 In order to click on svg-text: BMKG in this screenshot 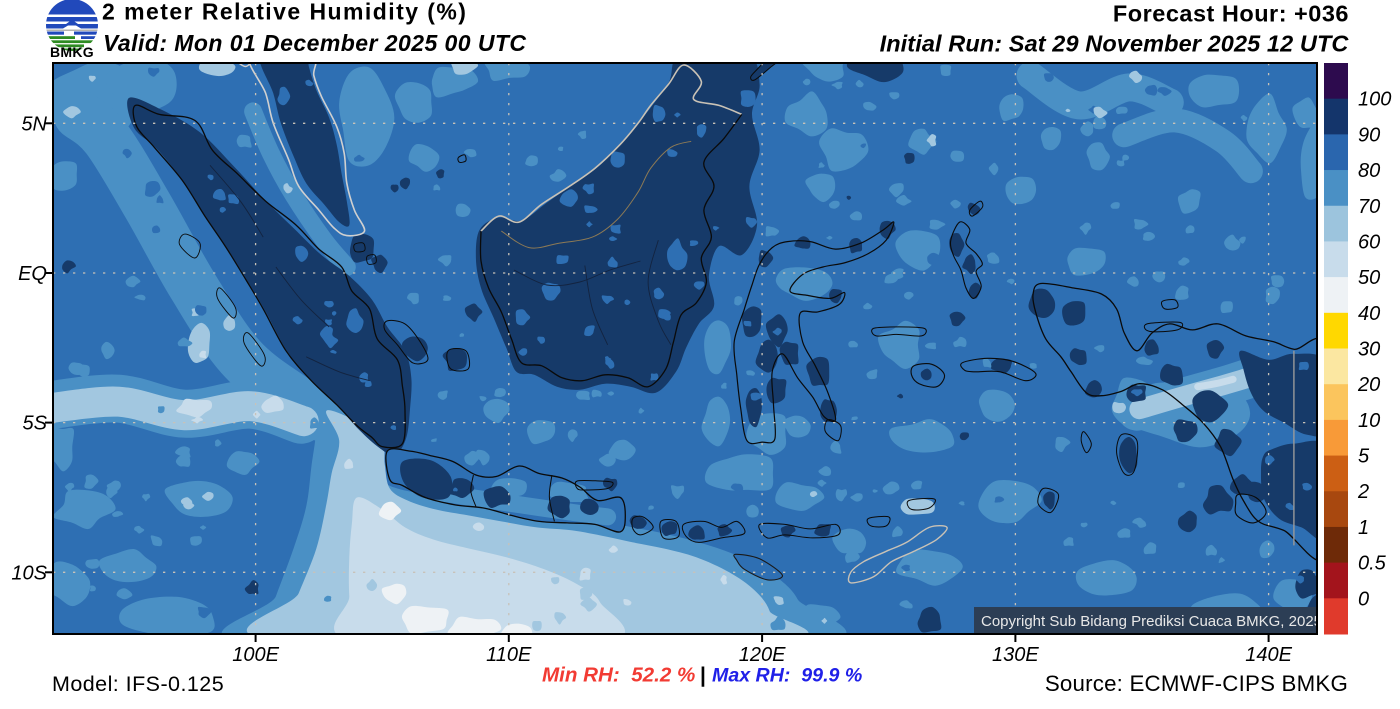, I will do `click(72, 52)`.